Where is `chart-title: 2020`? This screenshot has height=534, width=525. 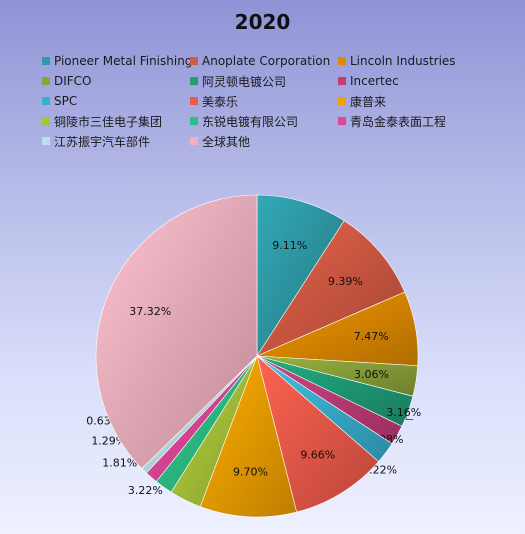
chart-title: 2020 is located at coordinates (262, 22).